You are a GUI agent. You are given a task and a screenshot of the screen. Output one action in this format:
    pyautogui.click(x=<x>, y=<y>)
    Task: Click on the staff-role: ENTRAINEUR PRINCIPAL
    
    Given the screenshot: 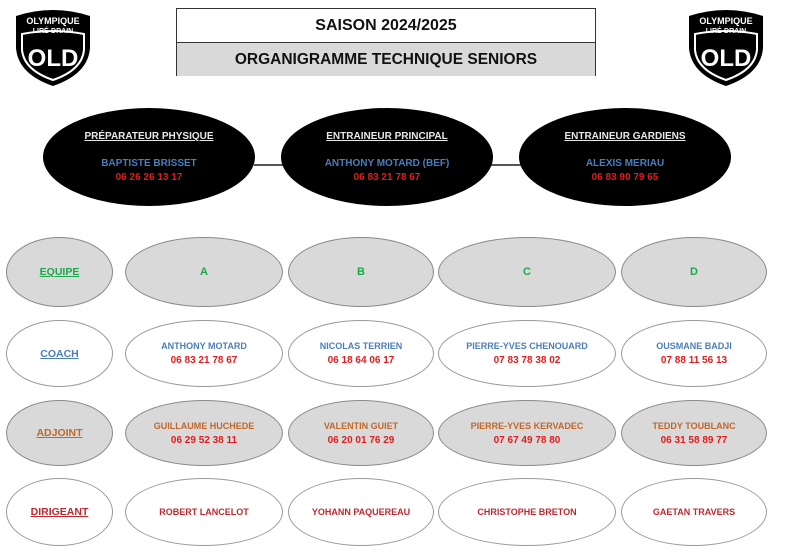 What is the action you would take?
    pyautogui.click(x=387, y=136)
    